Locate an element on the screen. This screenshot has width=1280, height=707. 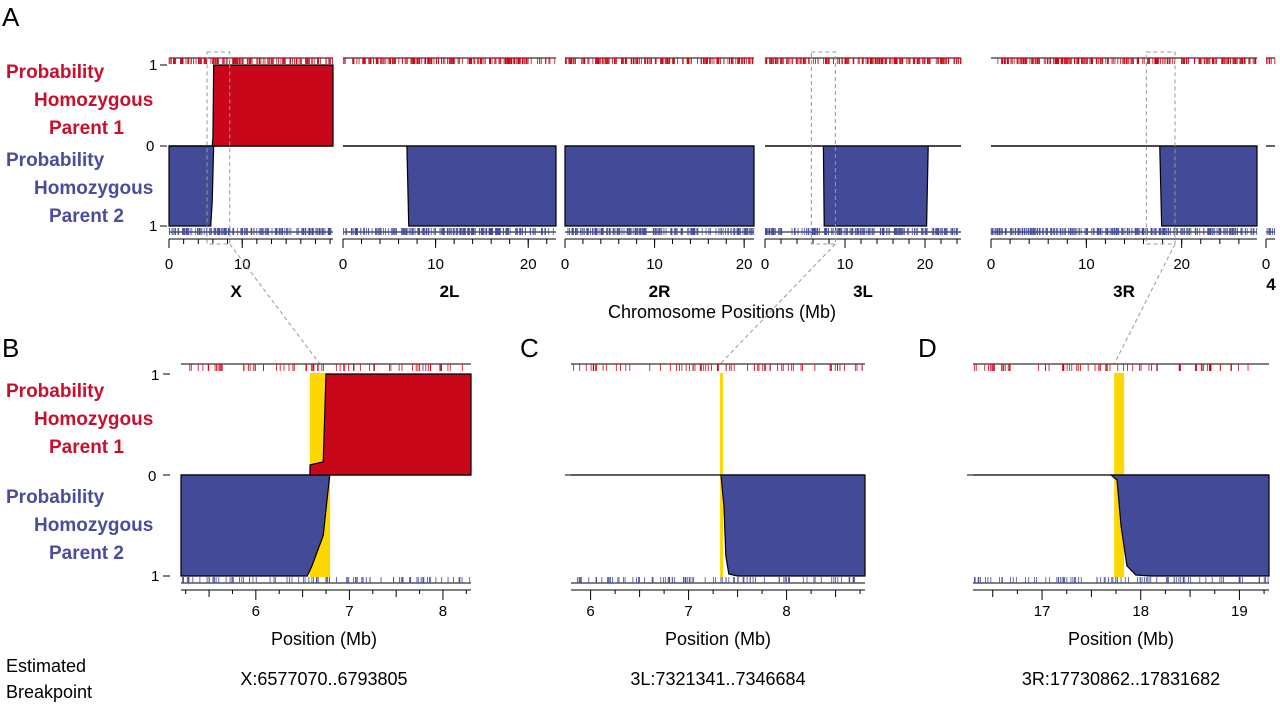
chromosome-3L: 0 10 20 3L is located at coordinates (861, 176).